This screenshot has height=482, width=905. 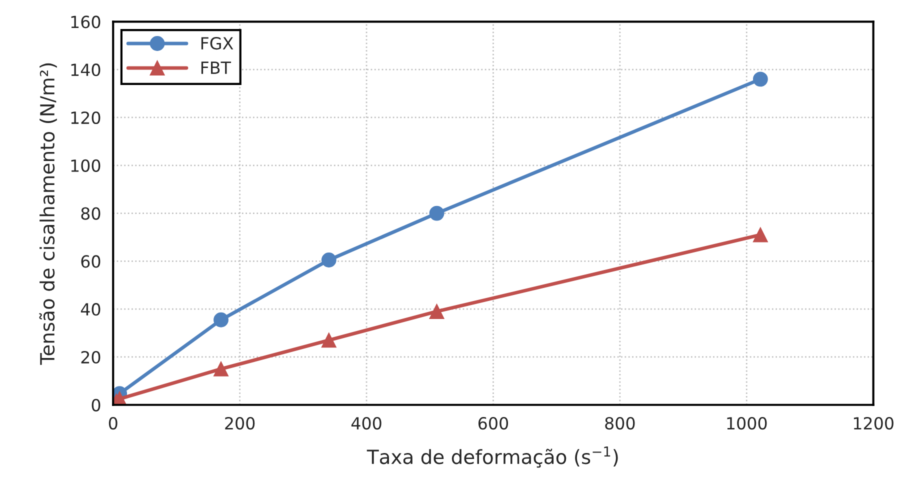 I want to click on y-tick-label: 20, so click(x=90, y=357).